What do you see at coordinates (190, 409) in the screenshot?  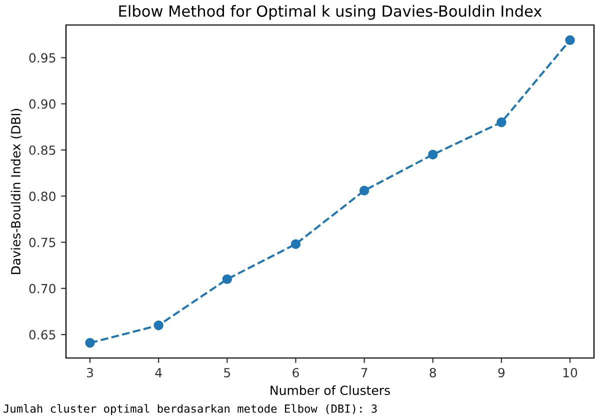 I see `text: Jumlah cluster optimal berdasarkan metode Elbow (DBI): 3` at bounding box center [190, 409].